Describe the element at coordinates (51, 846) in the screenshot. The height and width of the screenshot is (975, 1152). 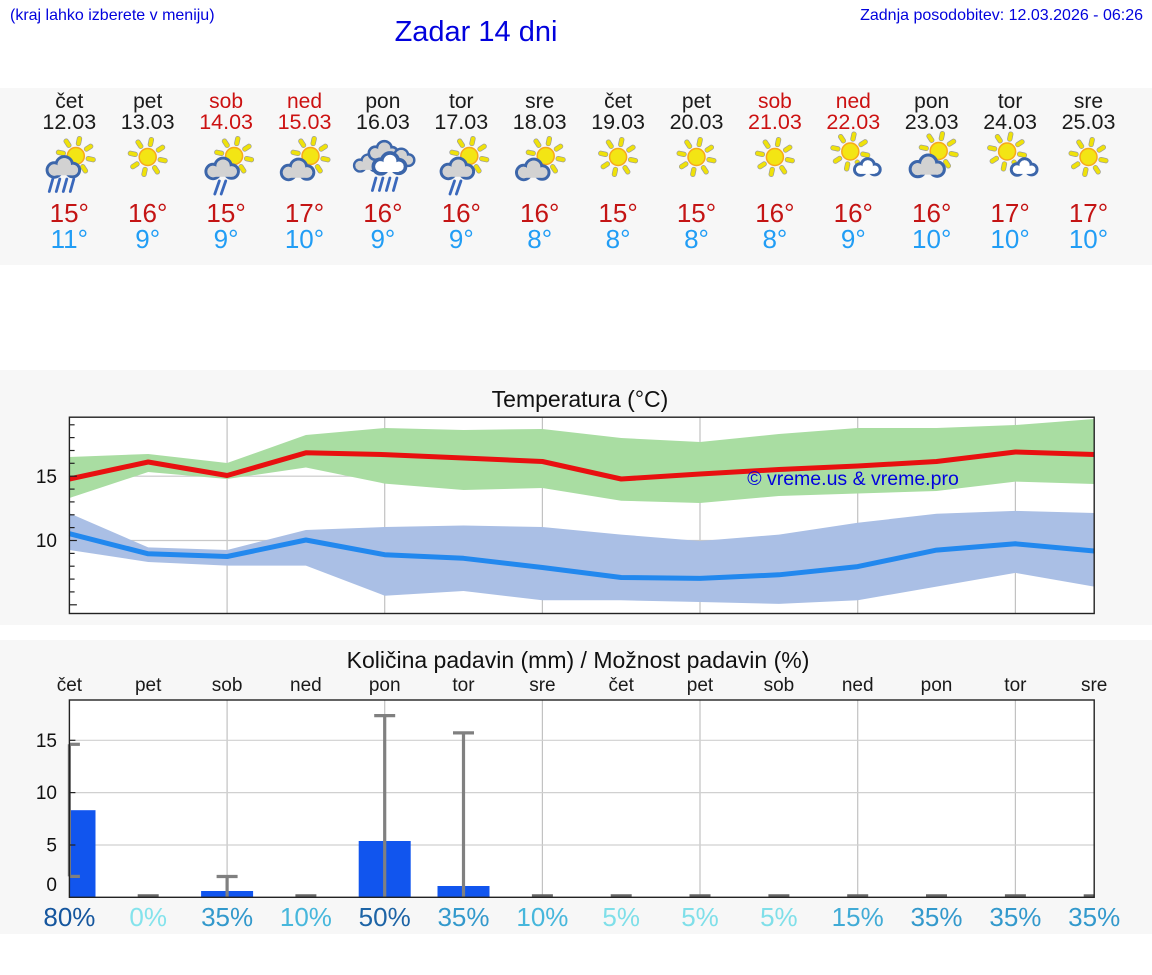
I see `svg-text: 5` at that location.